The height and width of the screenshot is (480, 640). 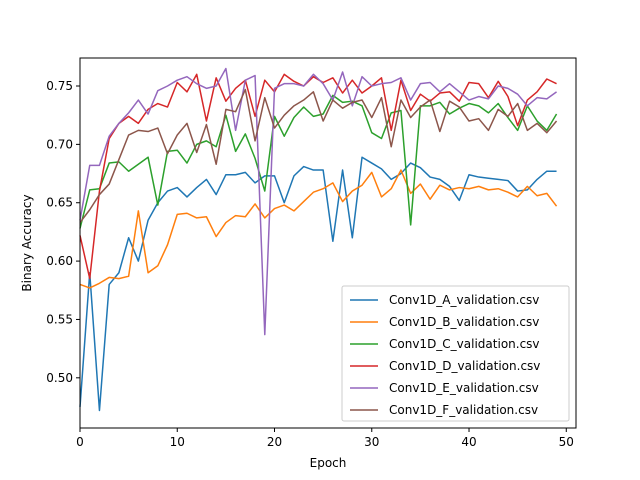 What do you see at coordinates (325, 438) in the screenshot?
I see `x-axis: 0 10 20 30 40 50` at bounding box center [325, 438].